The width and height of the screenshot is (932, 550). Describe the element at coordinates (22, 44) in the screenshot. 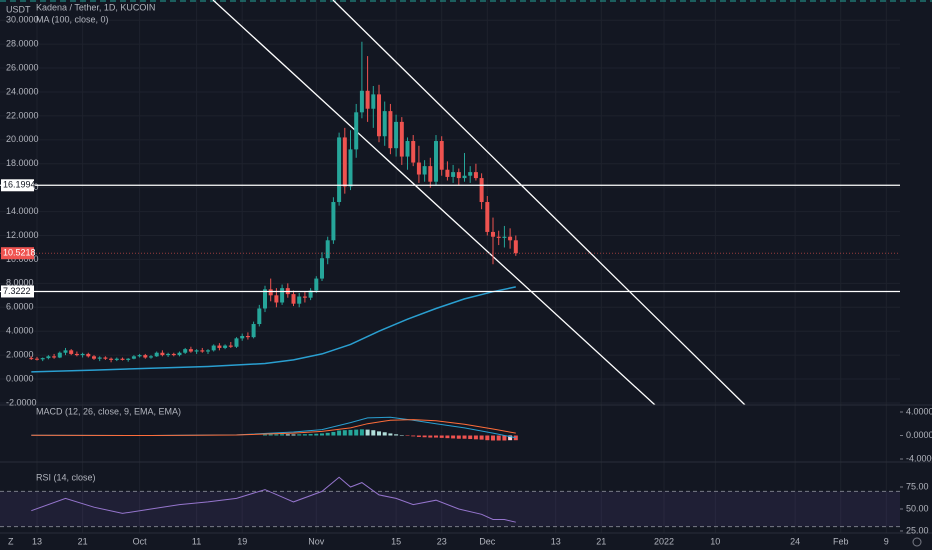

I see `y-tick-label: 28.0000` at that location.